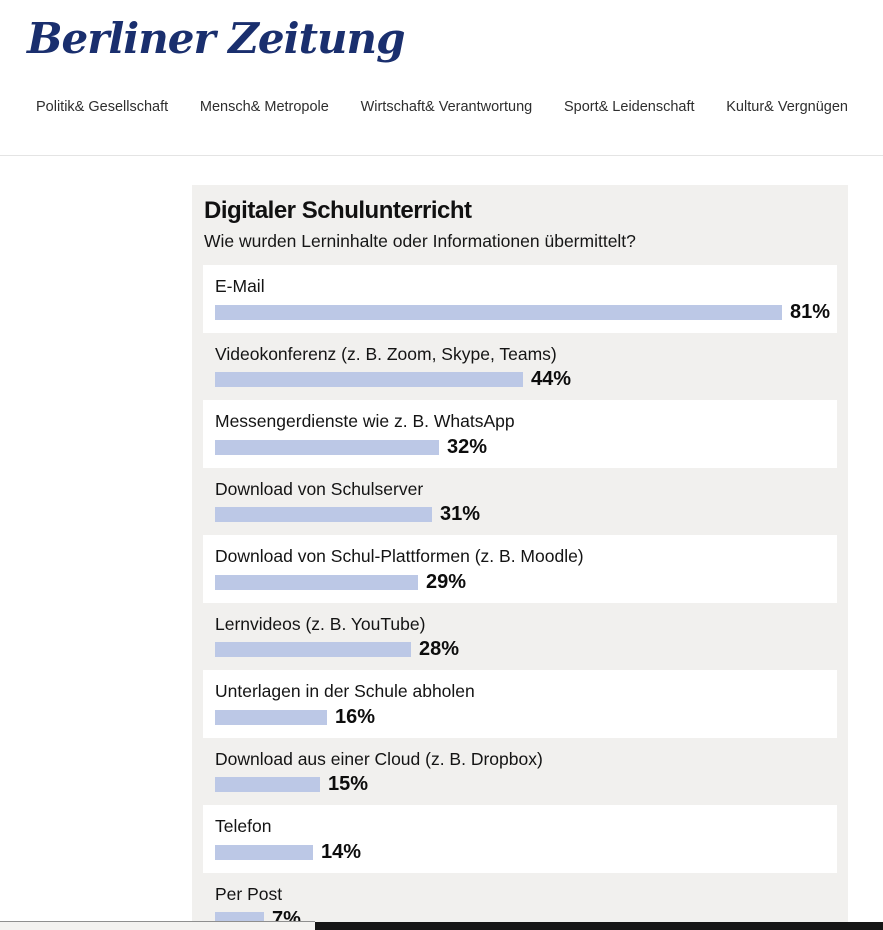 This screenshot has height=930, width=883. Describe the element at coordinates (520, 839) in the screenshot. I see `chart-row: Telefon 14%` at that location.